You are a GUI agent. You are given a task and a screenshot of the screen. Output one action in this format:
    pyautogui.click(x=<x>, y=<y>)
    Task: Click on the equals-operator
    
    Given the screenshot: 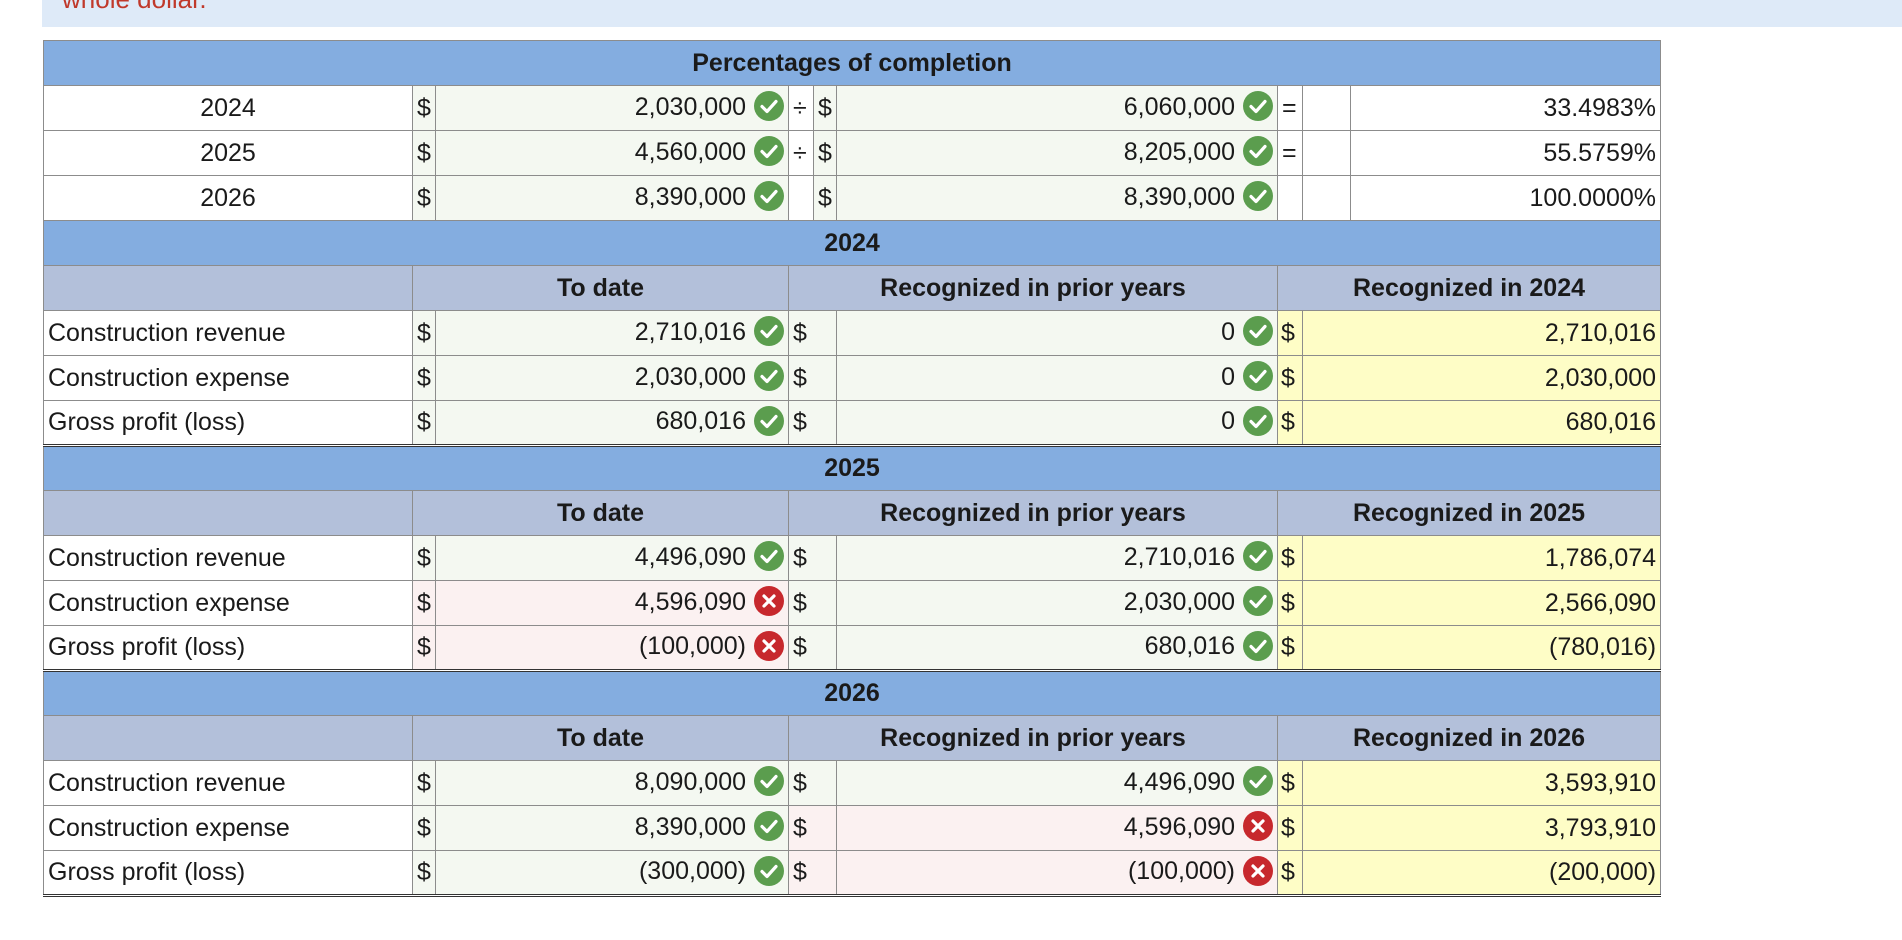 What is the action you would take?
    pyautogui.click(x=1290, y=198)
    